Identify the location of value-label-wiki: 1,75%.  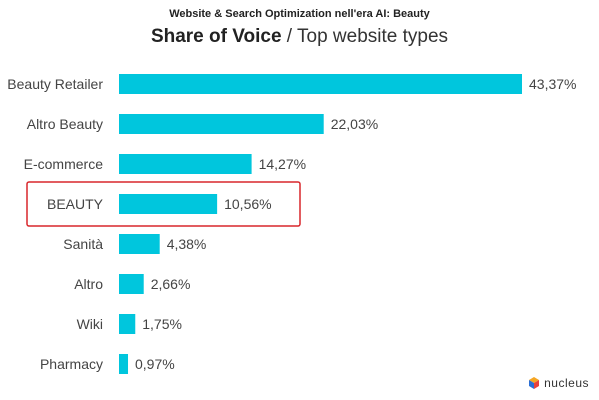
(162, 324).